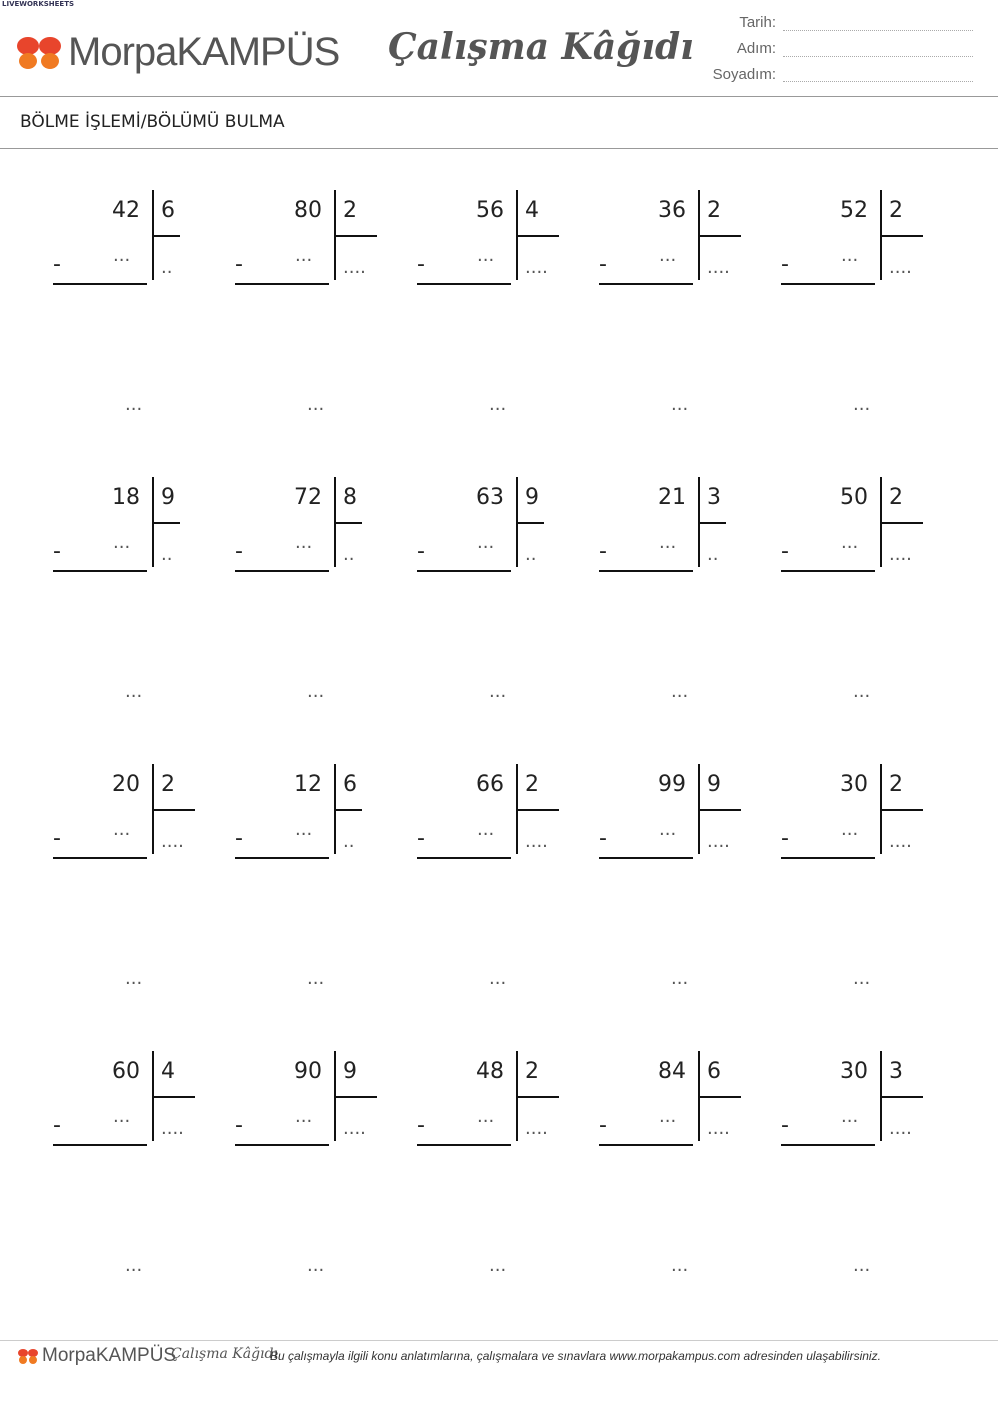  What do you see at coordinates (499, 96) in the screenshot?
I see `header-divider` at bounding box center [499, 96].